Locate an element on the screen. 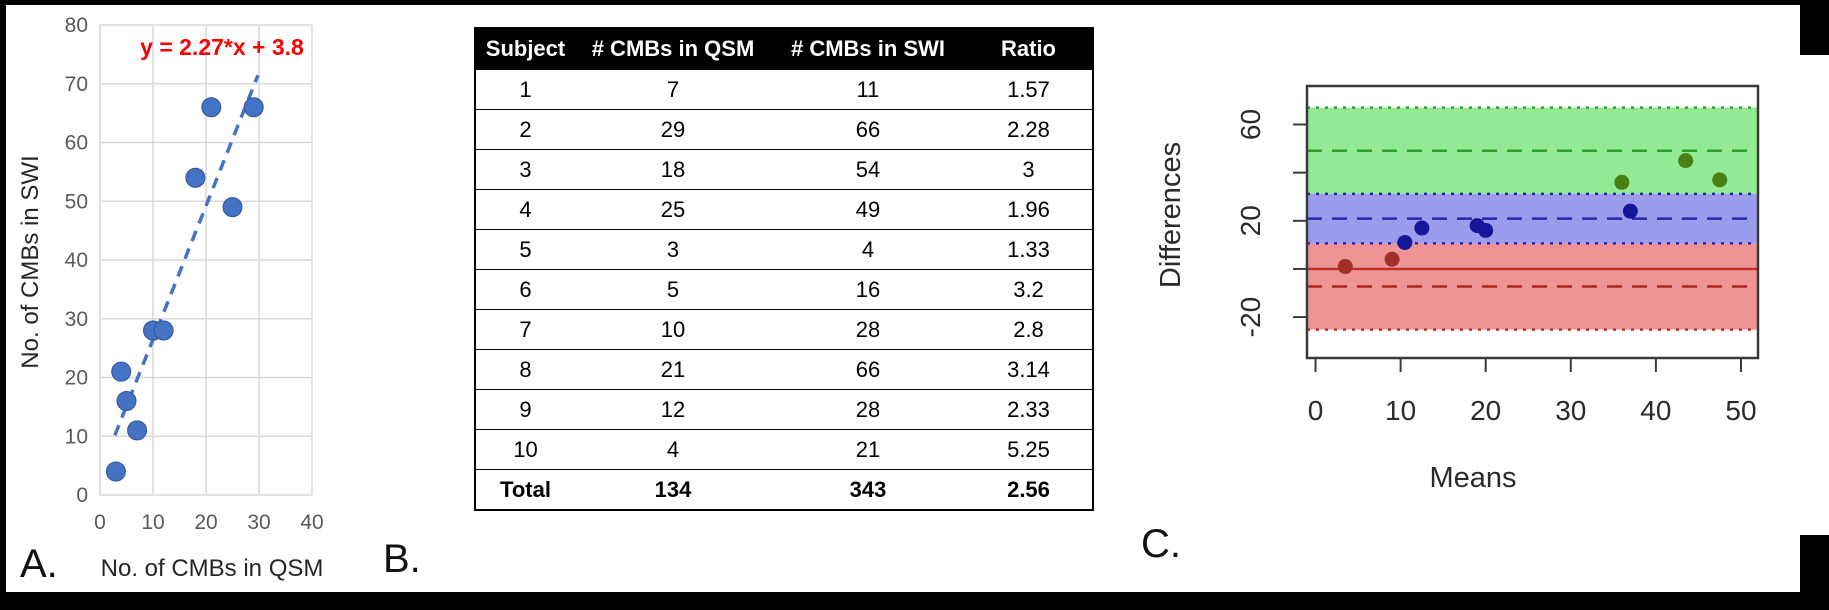 The image size is (1829, 610). table-row: 7 10 28 2.8 is located at coordinates (784, 329).